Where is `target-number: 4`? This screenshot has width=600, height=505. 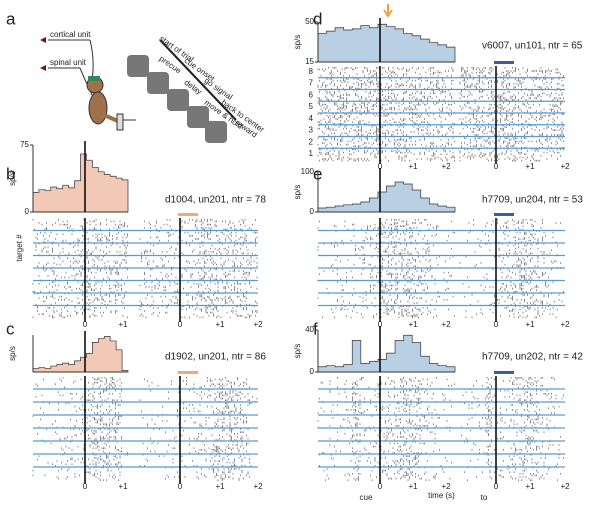 target-number: 4 is located at coordinates (311, 118).